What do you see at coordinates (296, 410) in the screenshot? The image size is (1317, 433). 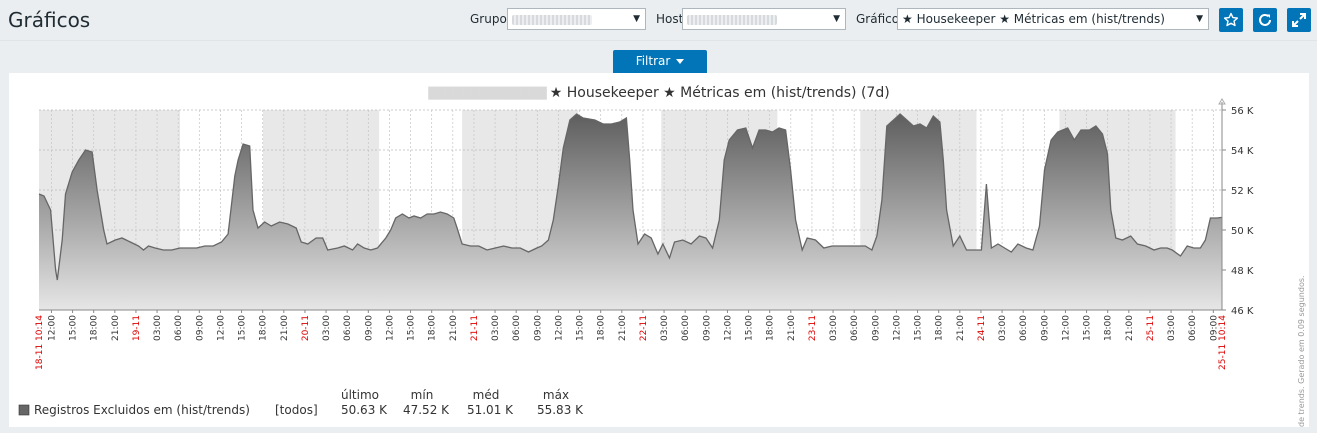 I see `legend-func: [todos]` at bounding box center [296, 410].